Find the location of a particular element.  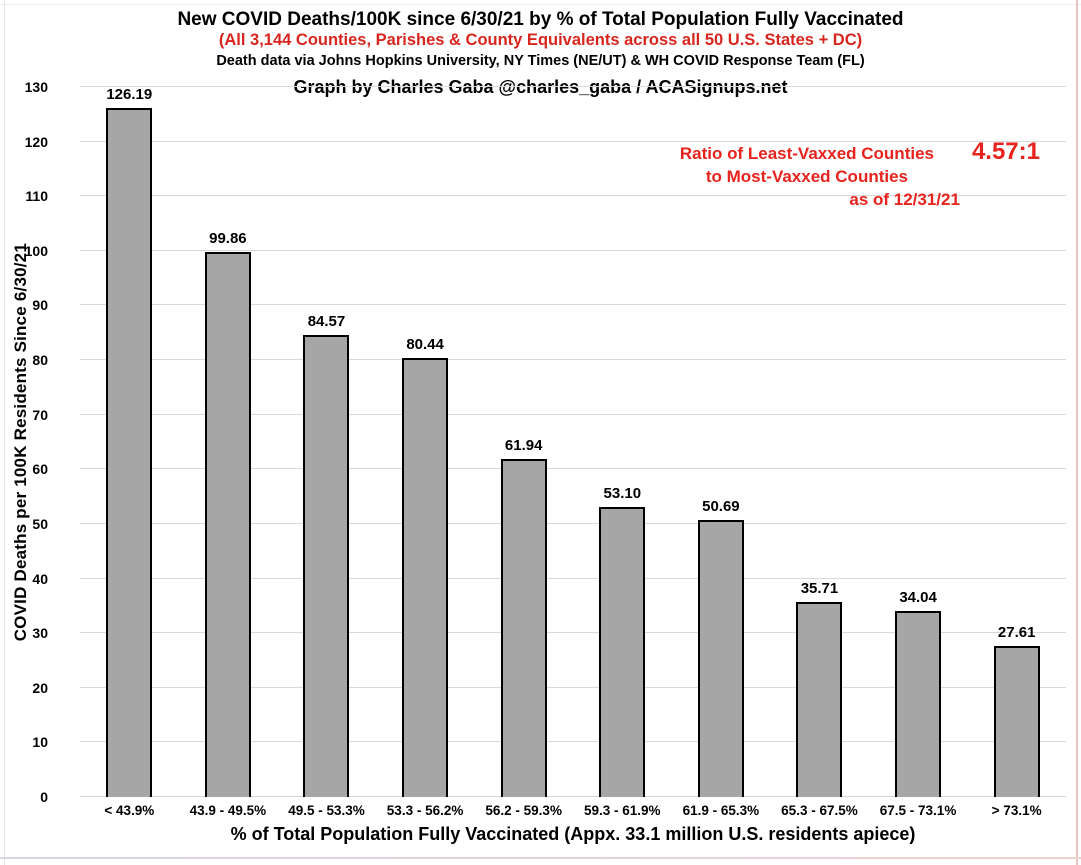

bar-slot: 99.86 is located at coordinates (228, 442).